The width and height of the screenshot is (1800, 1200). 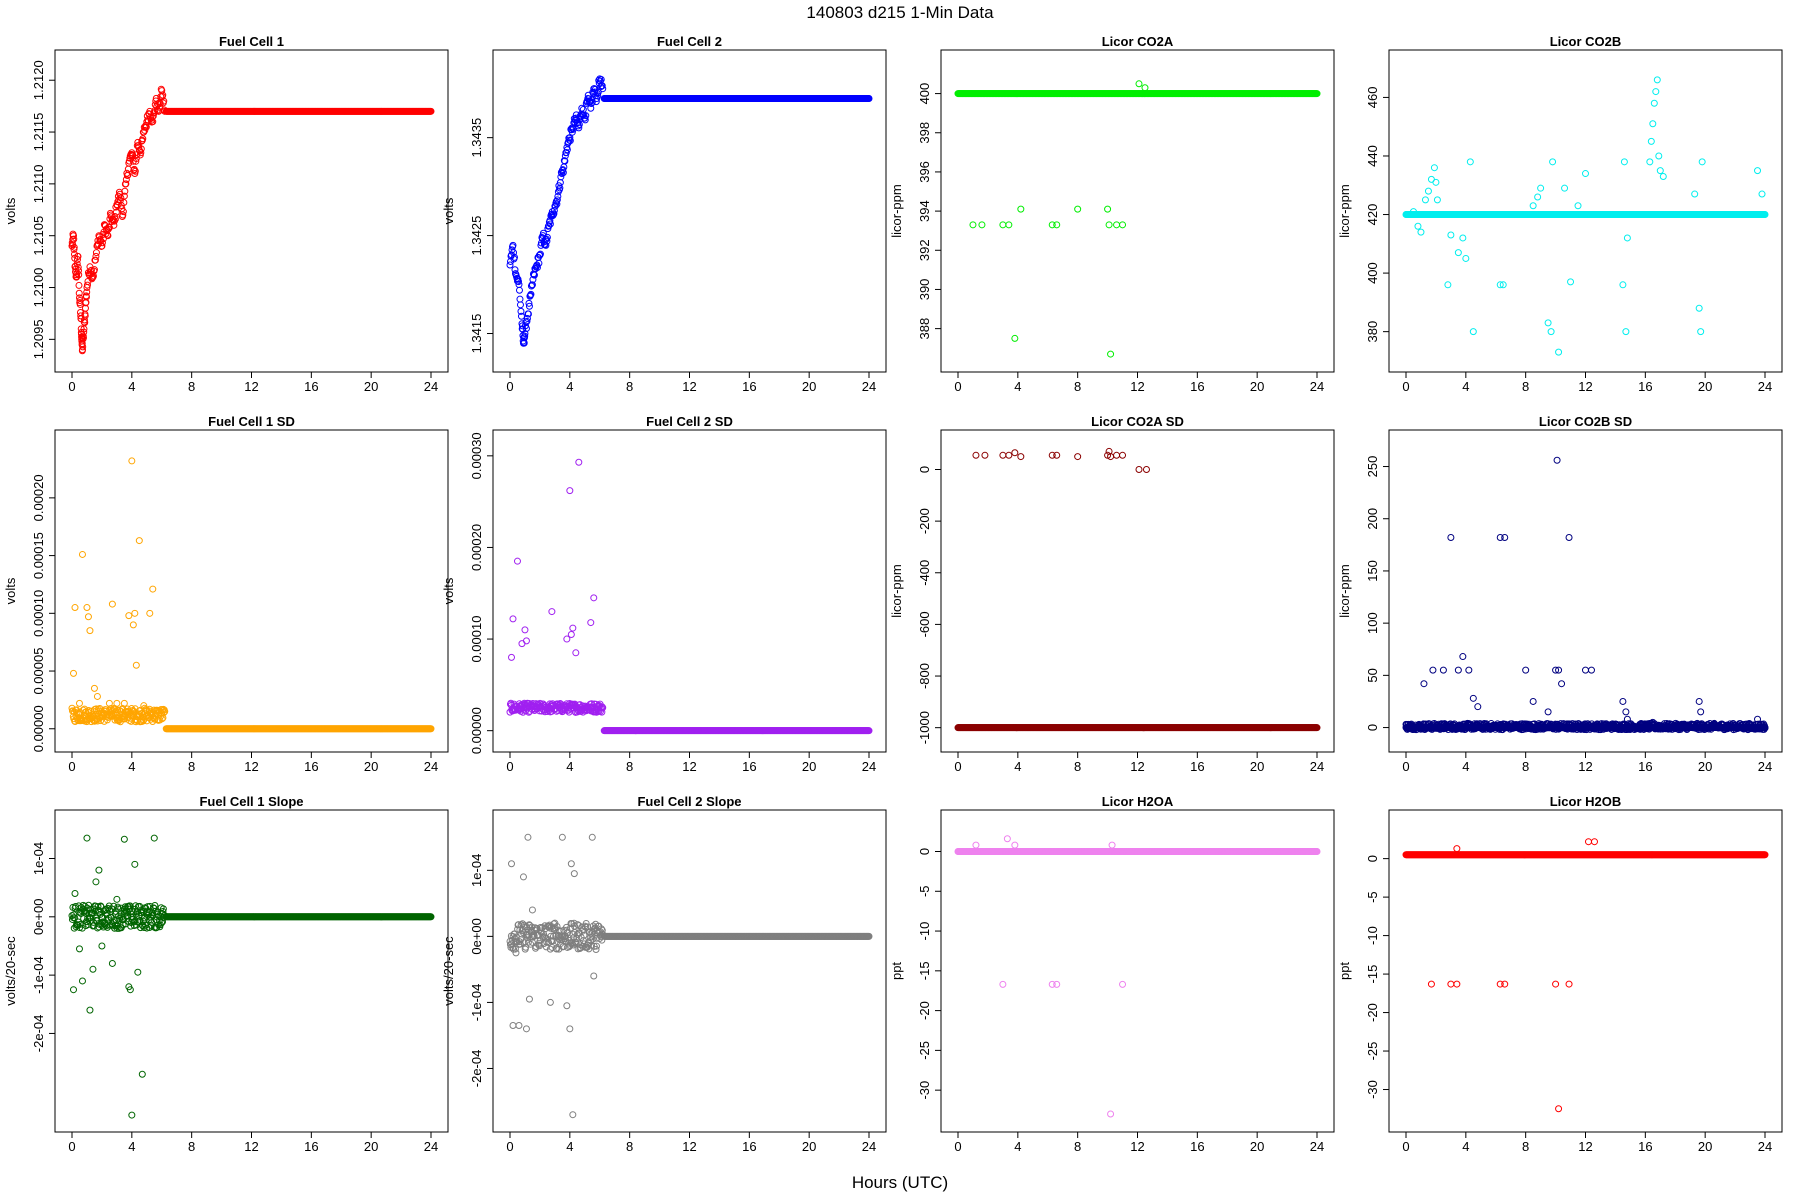 What do you see at coordinates (1372, 519) in the screenshot?
I see `y-tick-label: 200` at bounding box center [1372, 519].